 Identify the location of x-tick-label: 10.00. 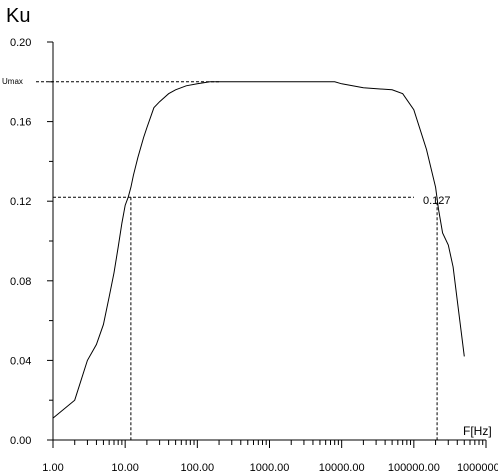
(125, 468).